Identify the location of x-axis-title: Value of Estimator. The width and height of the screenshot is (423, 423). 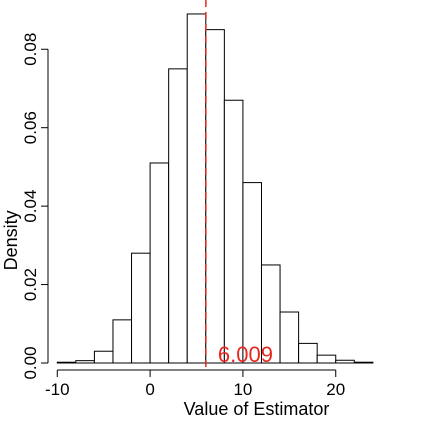
(257, 409).